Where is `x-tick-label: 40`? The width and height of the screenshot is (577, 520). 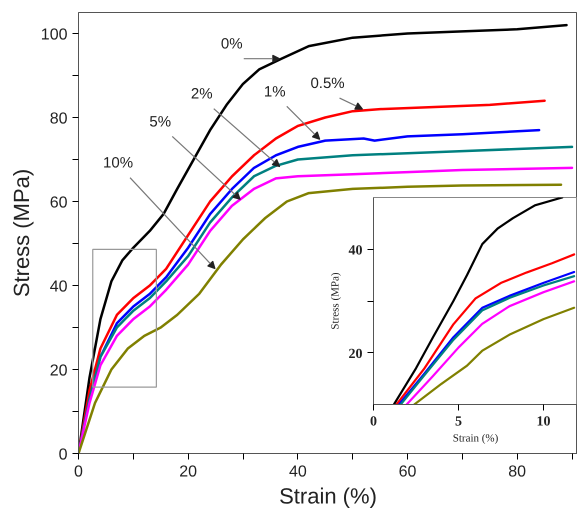 x-tick-label: 40 is located at coordinates (297, 472).